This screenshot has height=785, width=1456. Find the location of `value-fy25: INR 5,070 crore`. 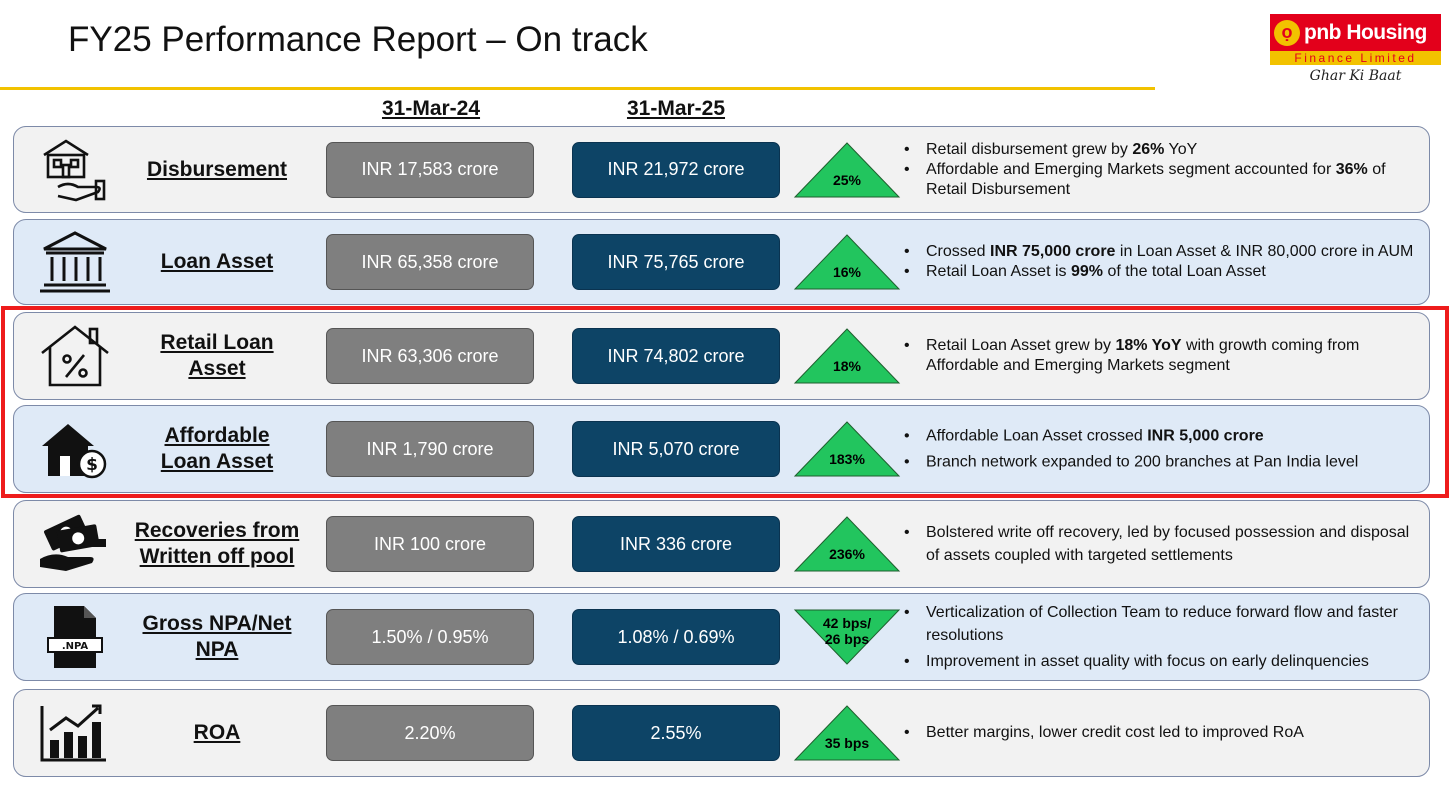

value-fy25: INR 5,070 crore is located at coordinates (676, 449).